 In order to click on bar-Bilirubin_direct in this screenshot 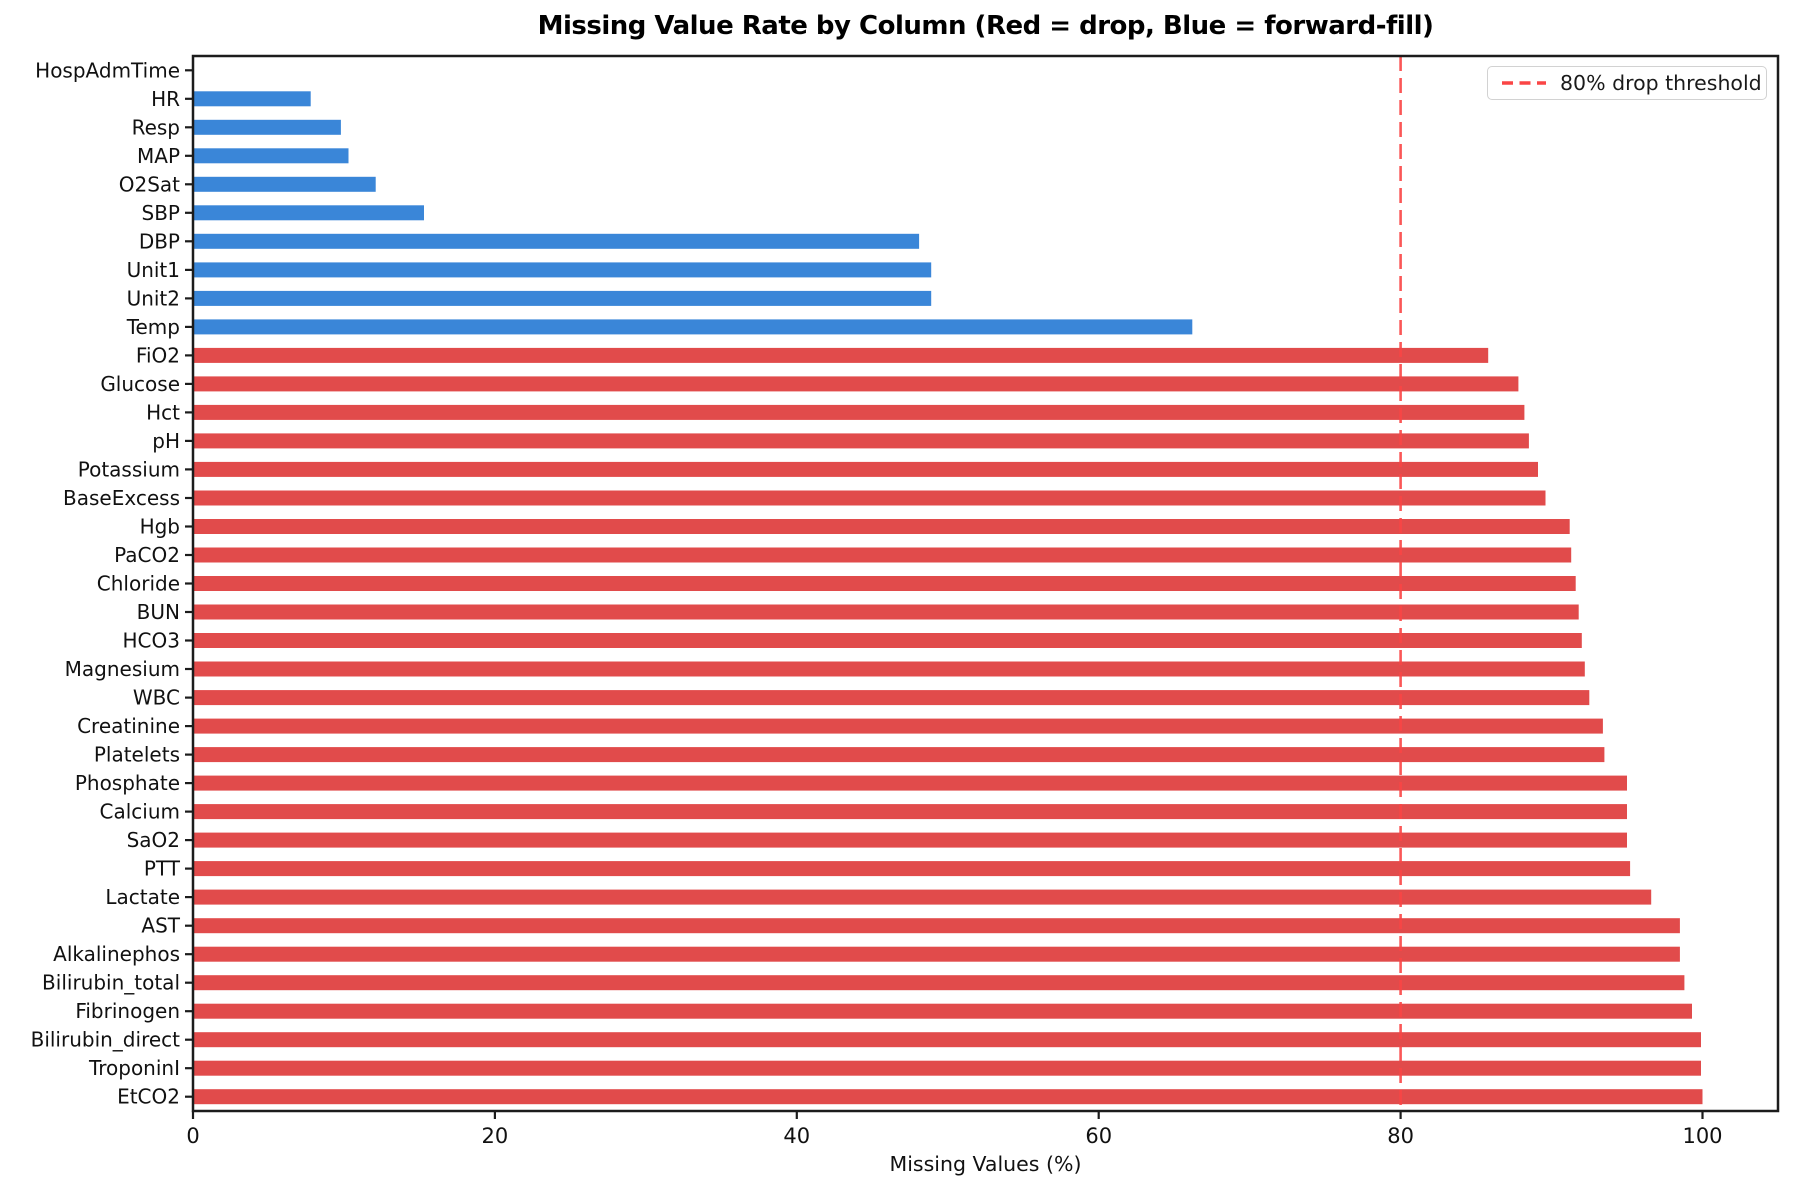, I will do `click(947, 1040)`.